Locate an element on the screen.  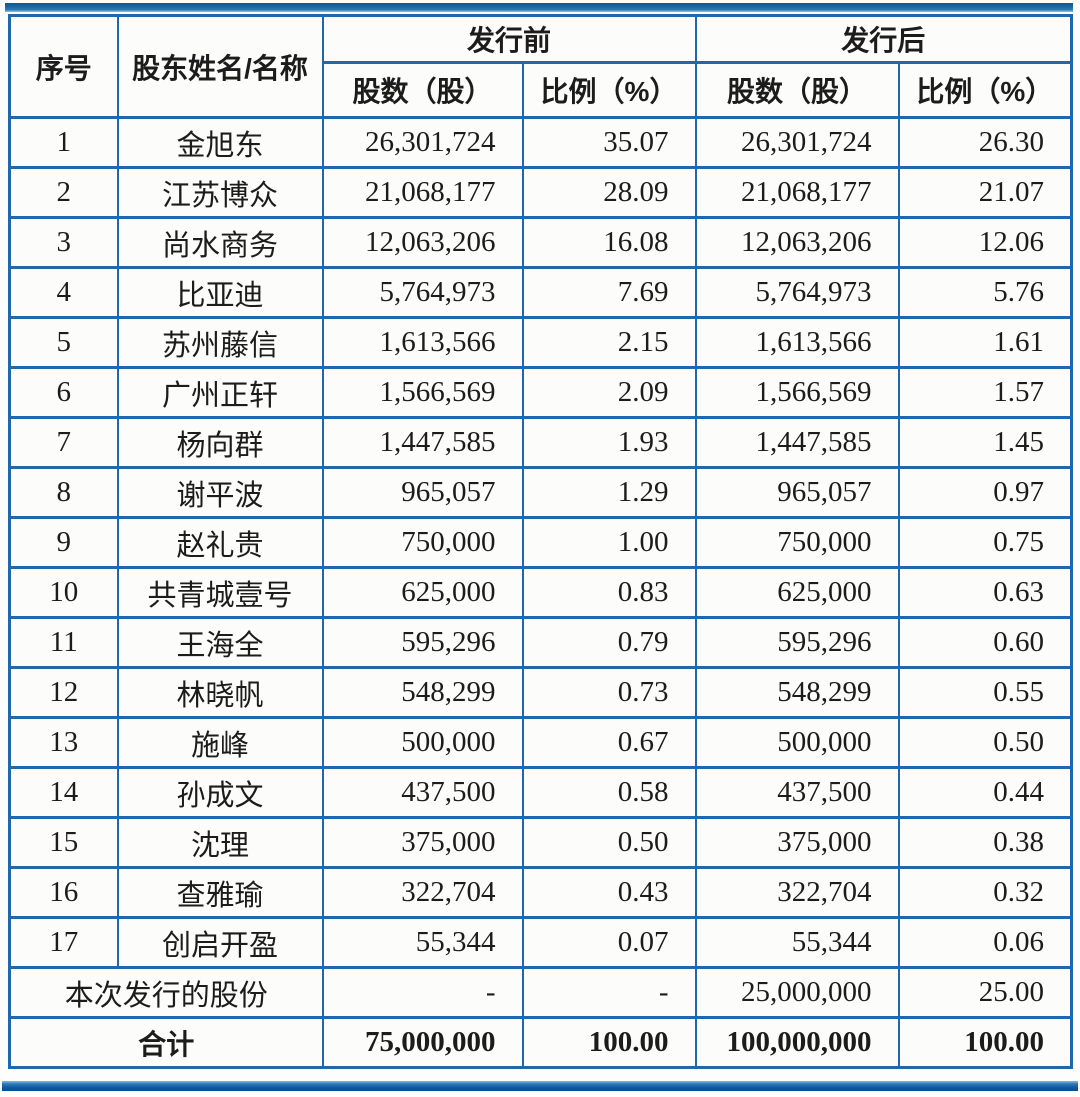
row-index: 3 is located at coordinates (63, 242).